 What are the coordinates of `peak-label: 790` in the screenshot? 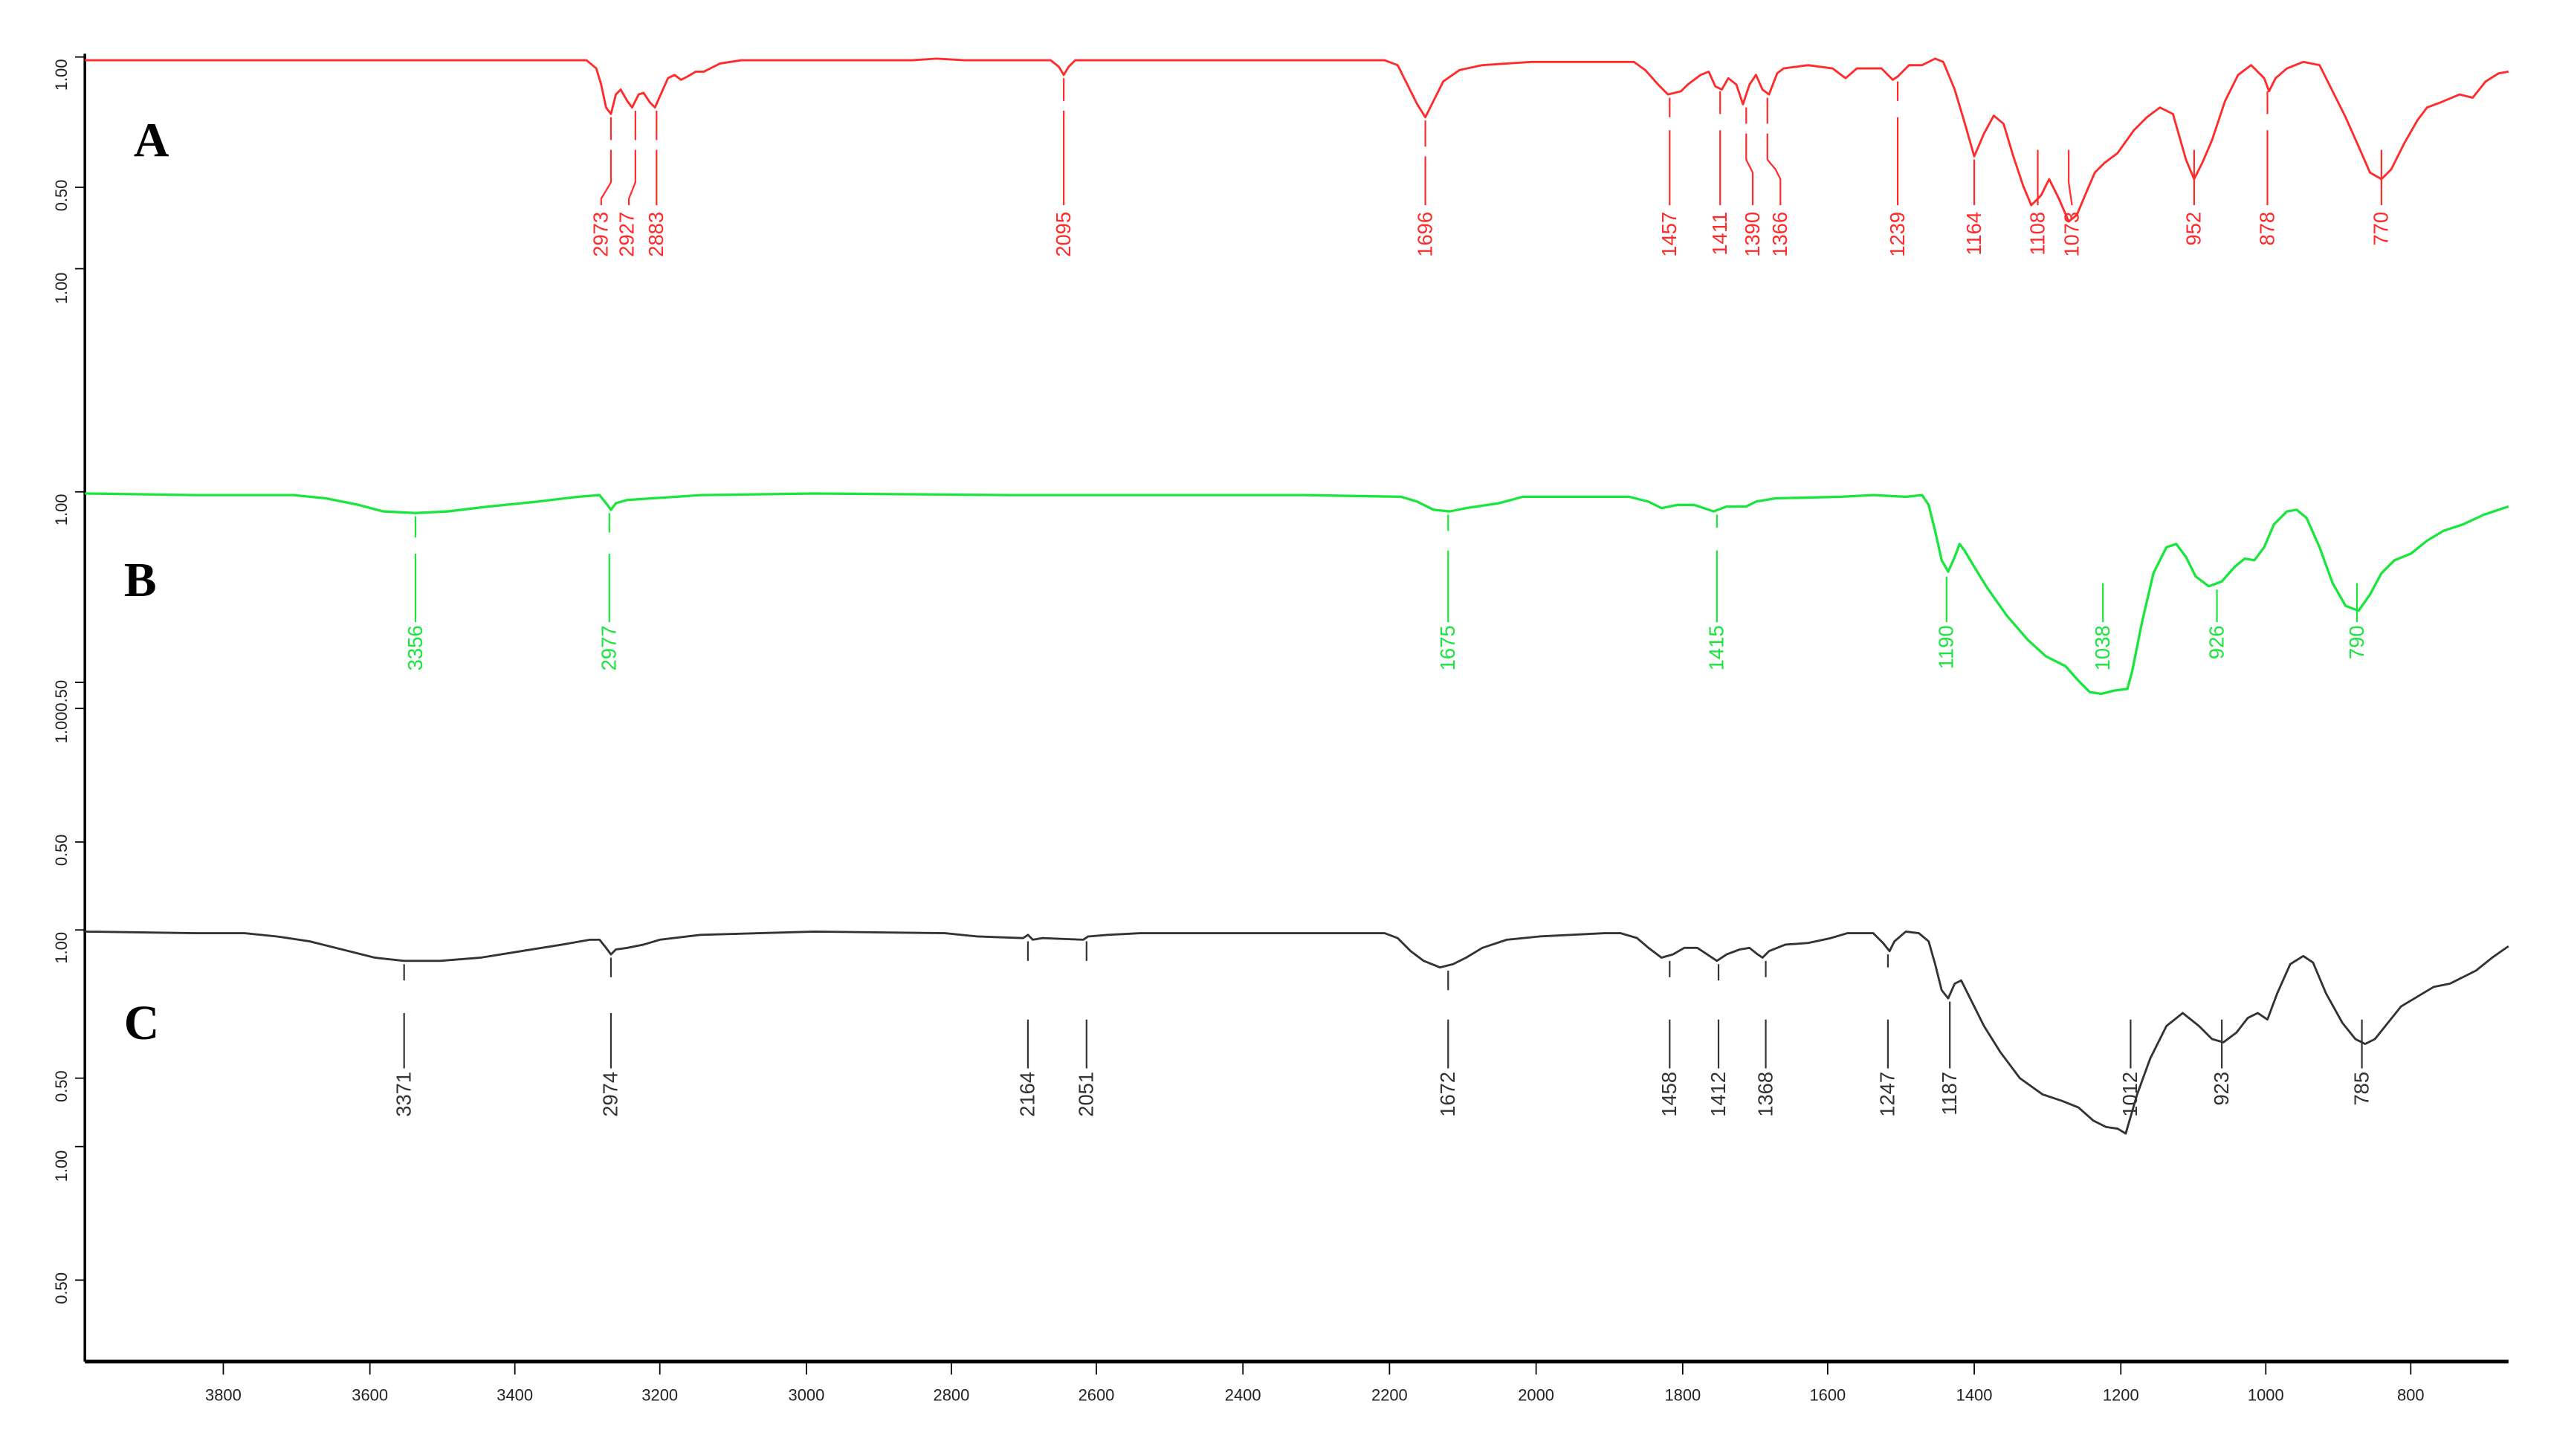 It's located at (2356, 642).